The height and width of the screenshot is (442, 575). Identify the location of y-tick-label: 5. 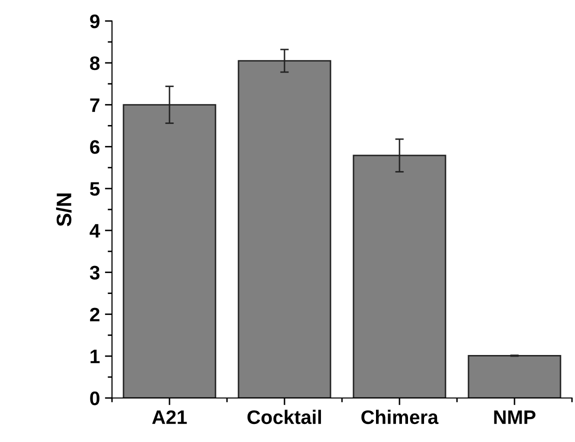
(95, 189).